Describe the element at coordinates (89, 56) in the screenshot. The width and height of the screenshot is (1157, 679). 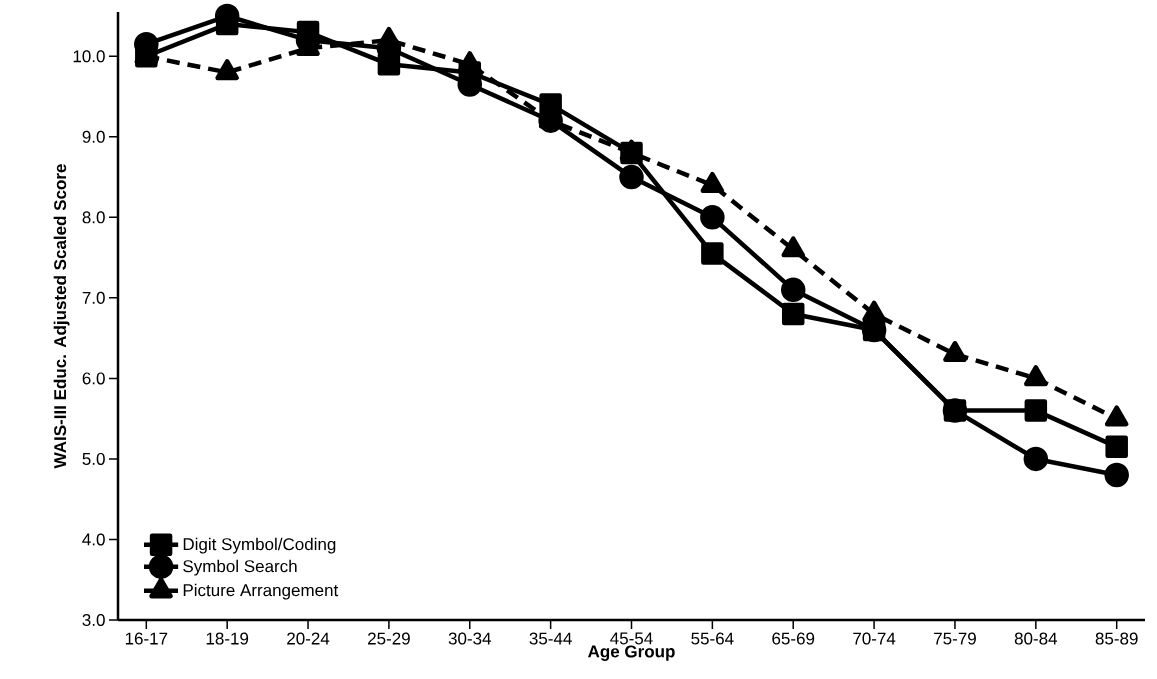
I see `y-tick-label: 10.0` at that location.